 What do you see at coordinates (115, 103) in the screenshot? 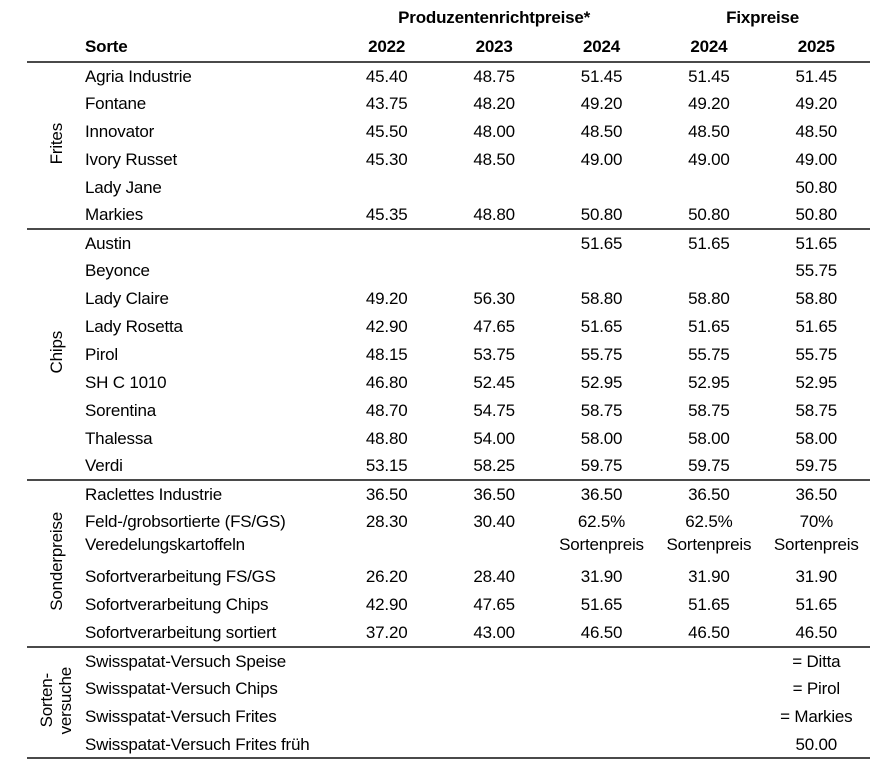
I see `variety-name-cell: Fontane` at bounding box center [115, 103].